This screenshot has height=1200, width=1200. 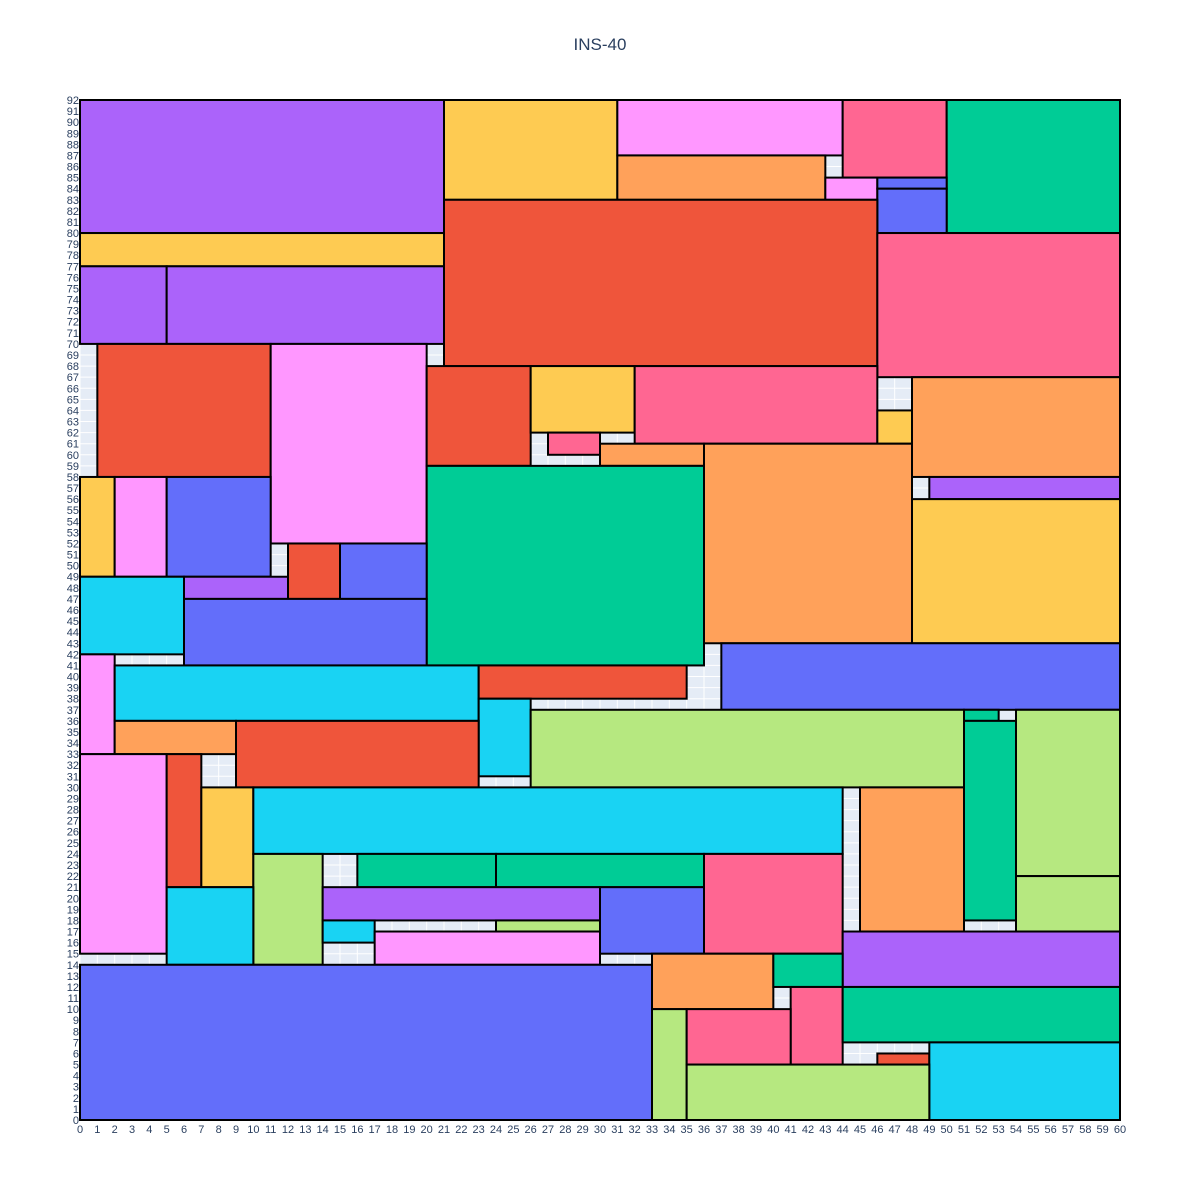 I want to click on y-tick-label: 23, so click(x=73, y=866).